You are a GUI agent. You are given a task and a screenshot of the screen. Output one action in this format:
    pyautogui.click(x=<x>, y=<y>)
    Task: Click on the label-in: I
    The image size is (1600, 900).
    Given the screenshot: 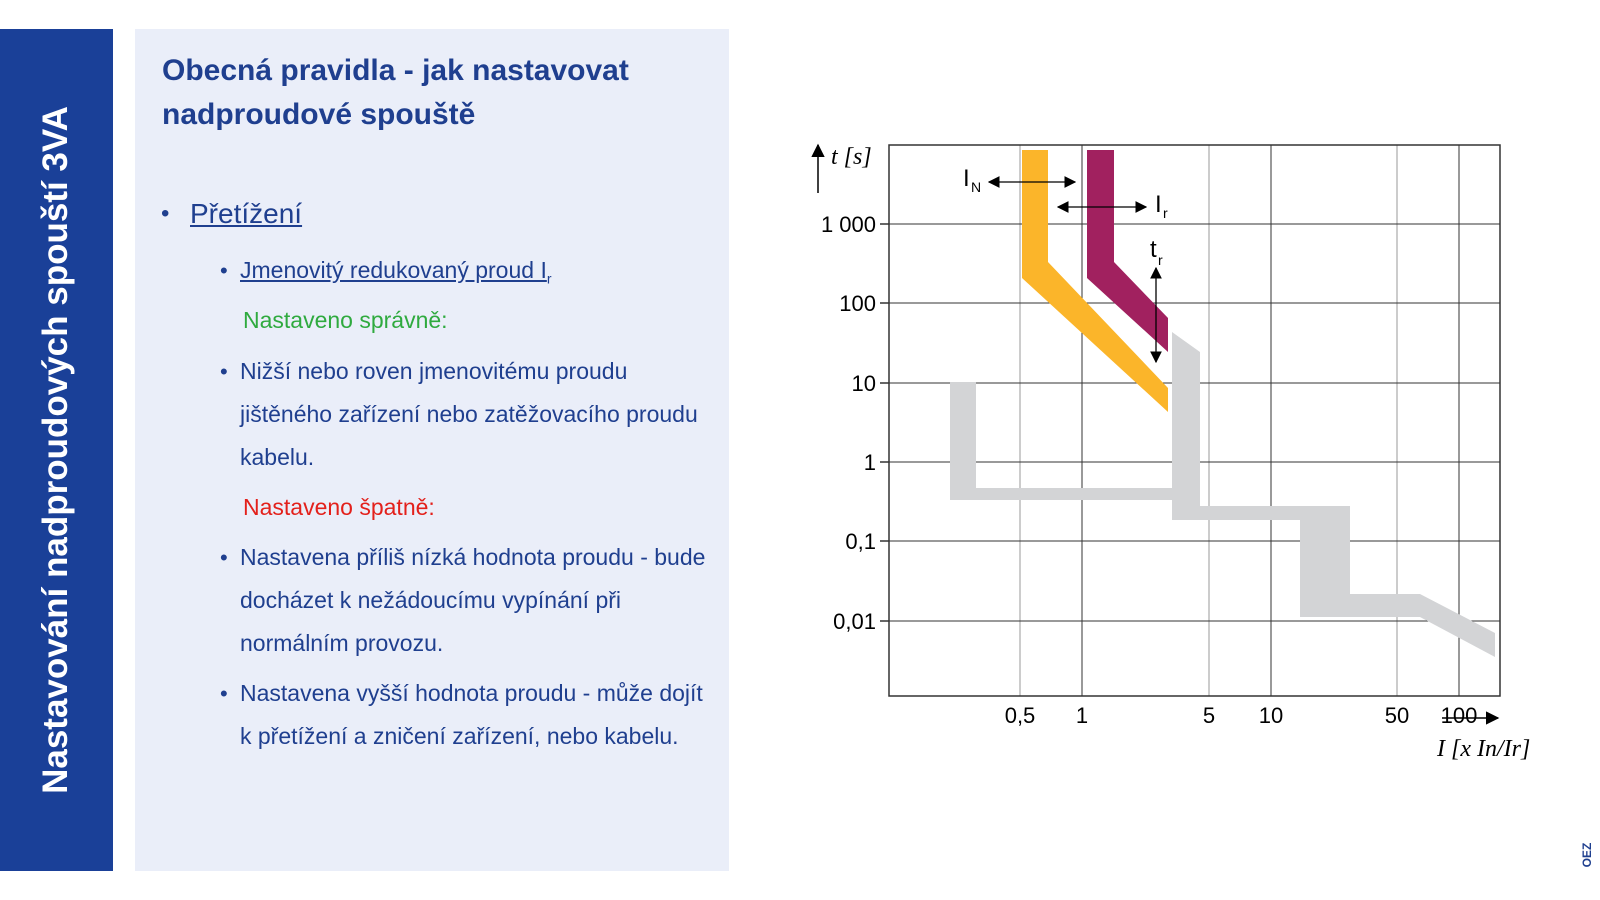 What is the action you would take?
    pyautogui.click(x=966, y=178)
    